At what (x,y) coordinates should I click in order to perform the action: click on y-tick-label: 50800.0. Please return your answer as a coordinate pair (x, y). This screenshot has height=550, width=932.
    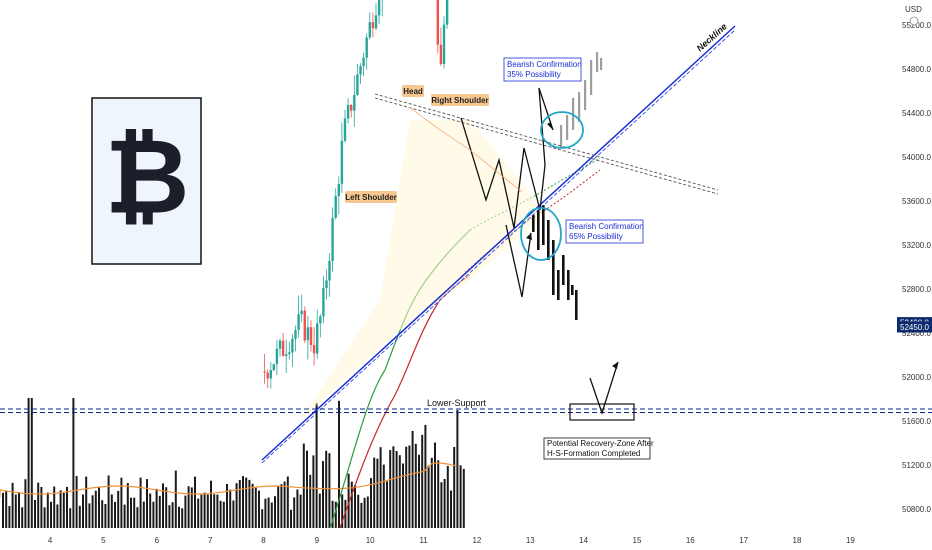
    Looking at the image, I should click on (916, 509).